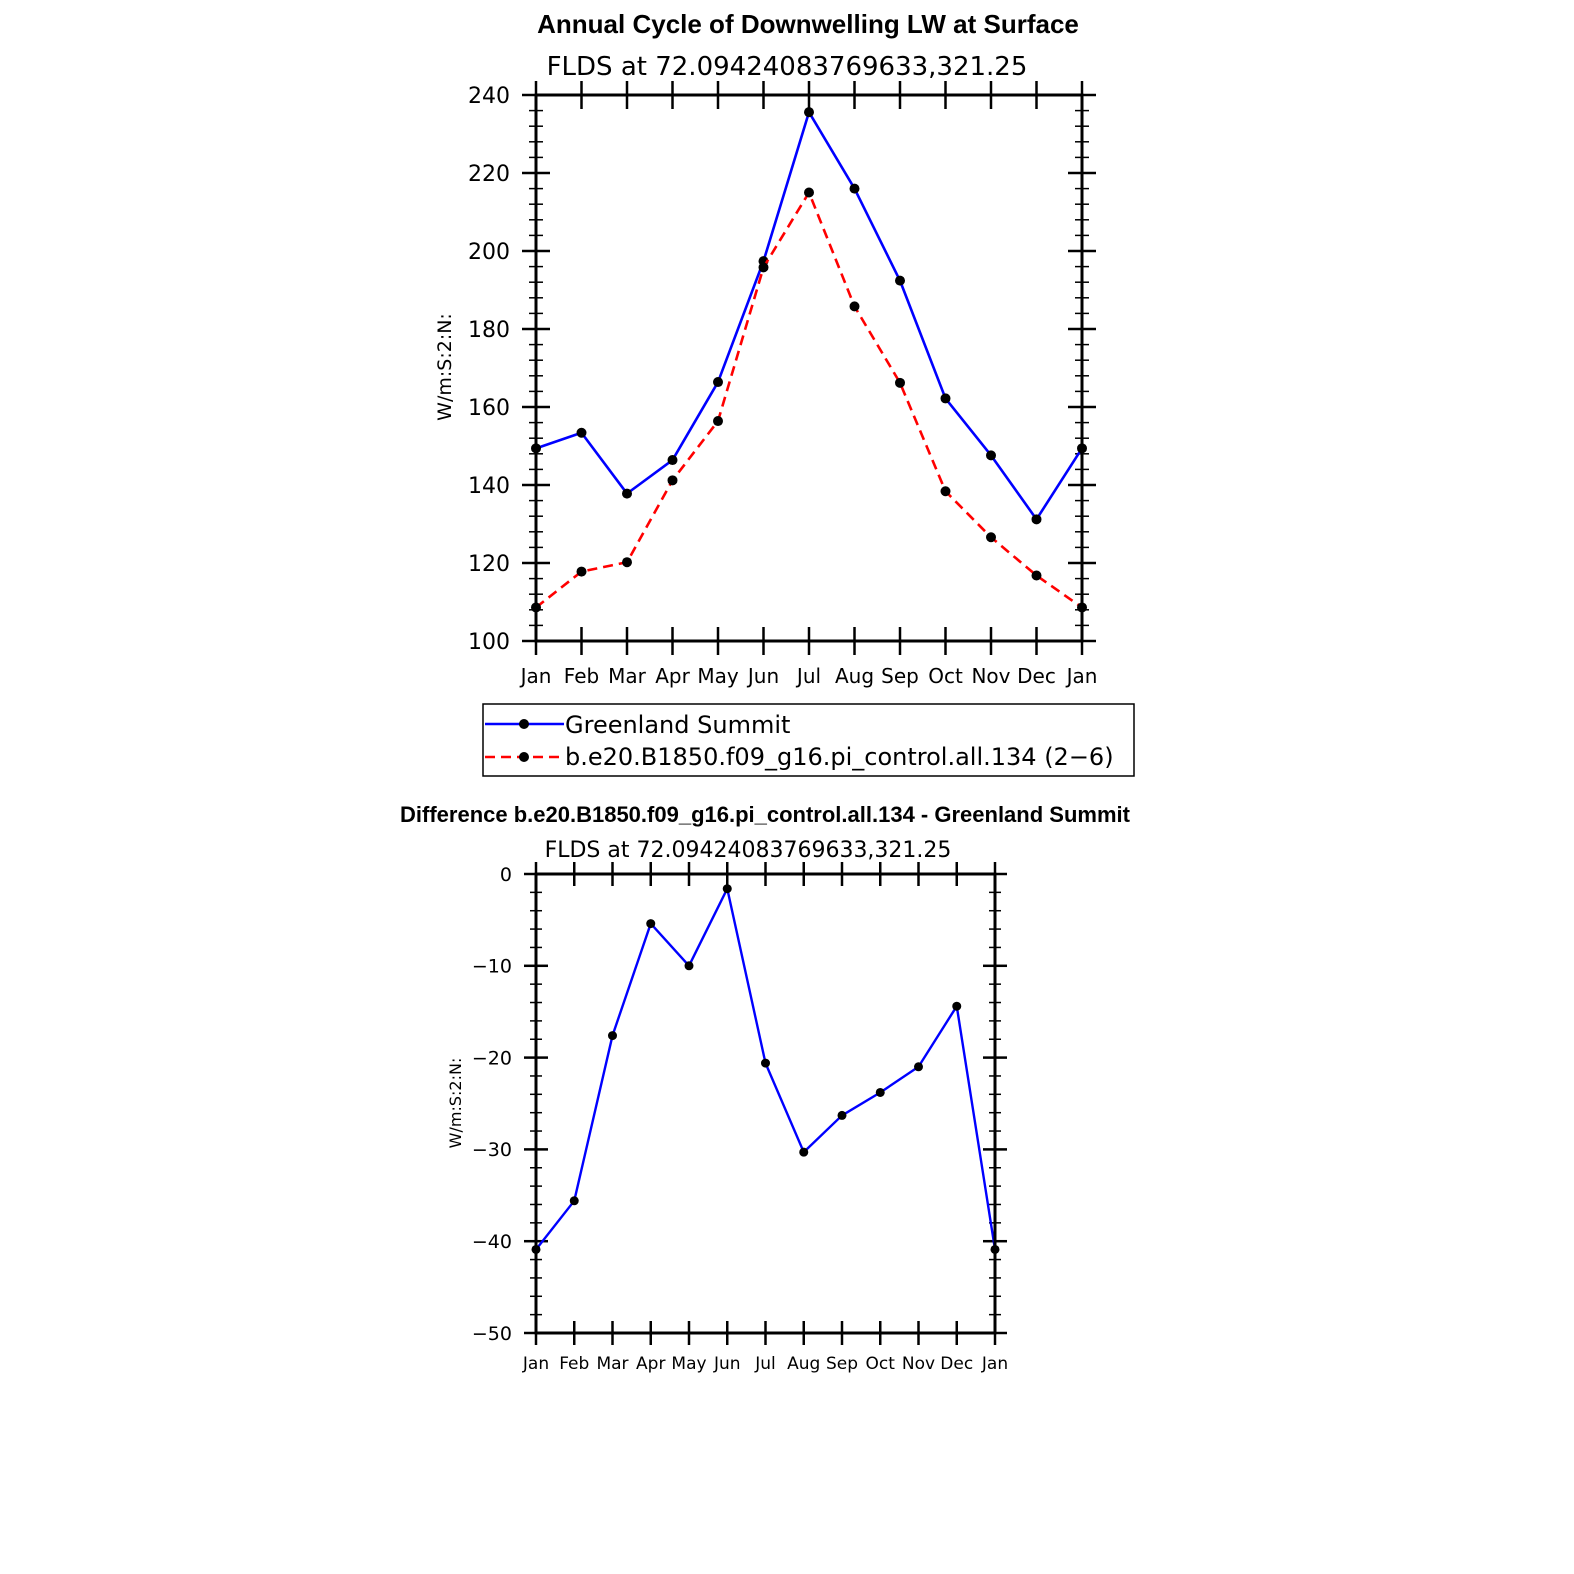 The width and height of the screenshot is (1574, 1574). What do you see at coordinates (492, 1150) in the screenshot?
I see `y-tick-label: −30` at bounding box center [492, 1150].